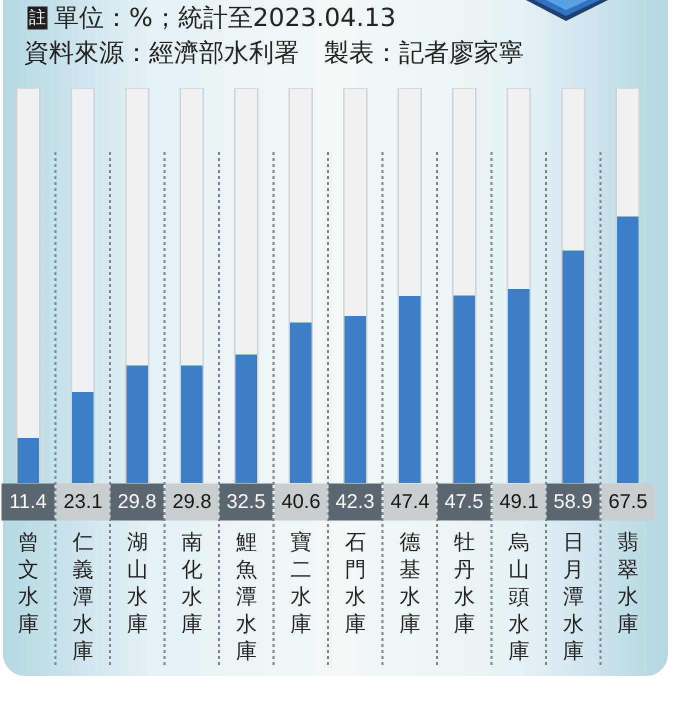 Image resolution: width=674 pixels, height=703 pixels. What do you see at coordinates (37, 18) in the screenshot?
I see `text: 註` at bounding box center [37, 18].